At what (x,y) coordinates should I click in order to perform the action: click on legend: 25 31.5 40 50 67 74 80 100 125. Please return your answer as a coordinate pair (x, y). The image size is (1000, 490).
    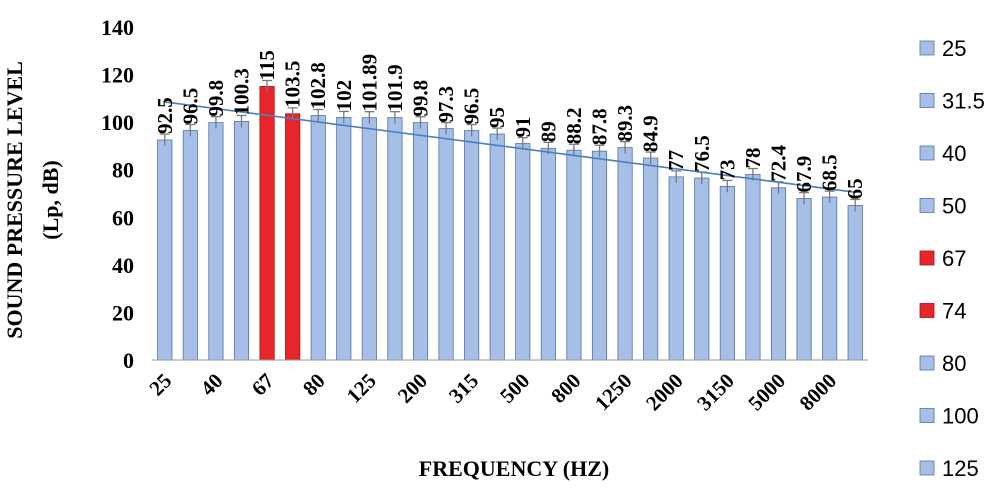
    Looking at the image, I should click on (952, 258).